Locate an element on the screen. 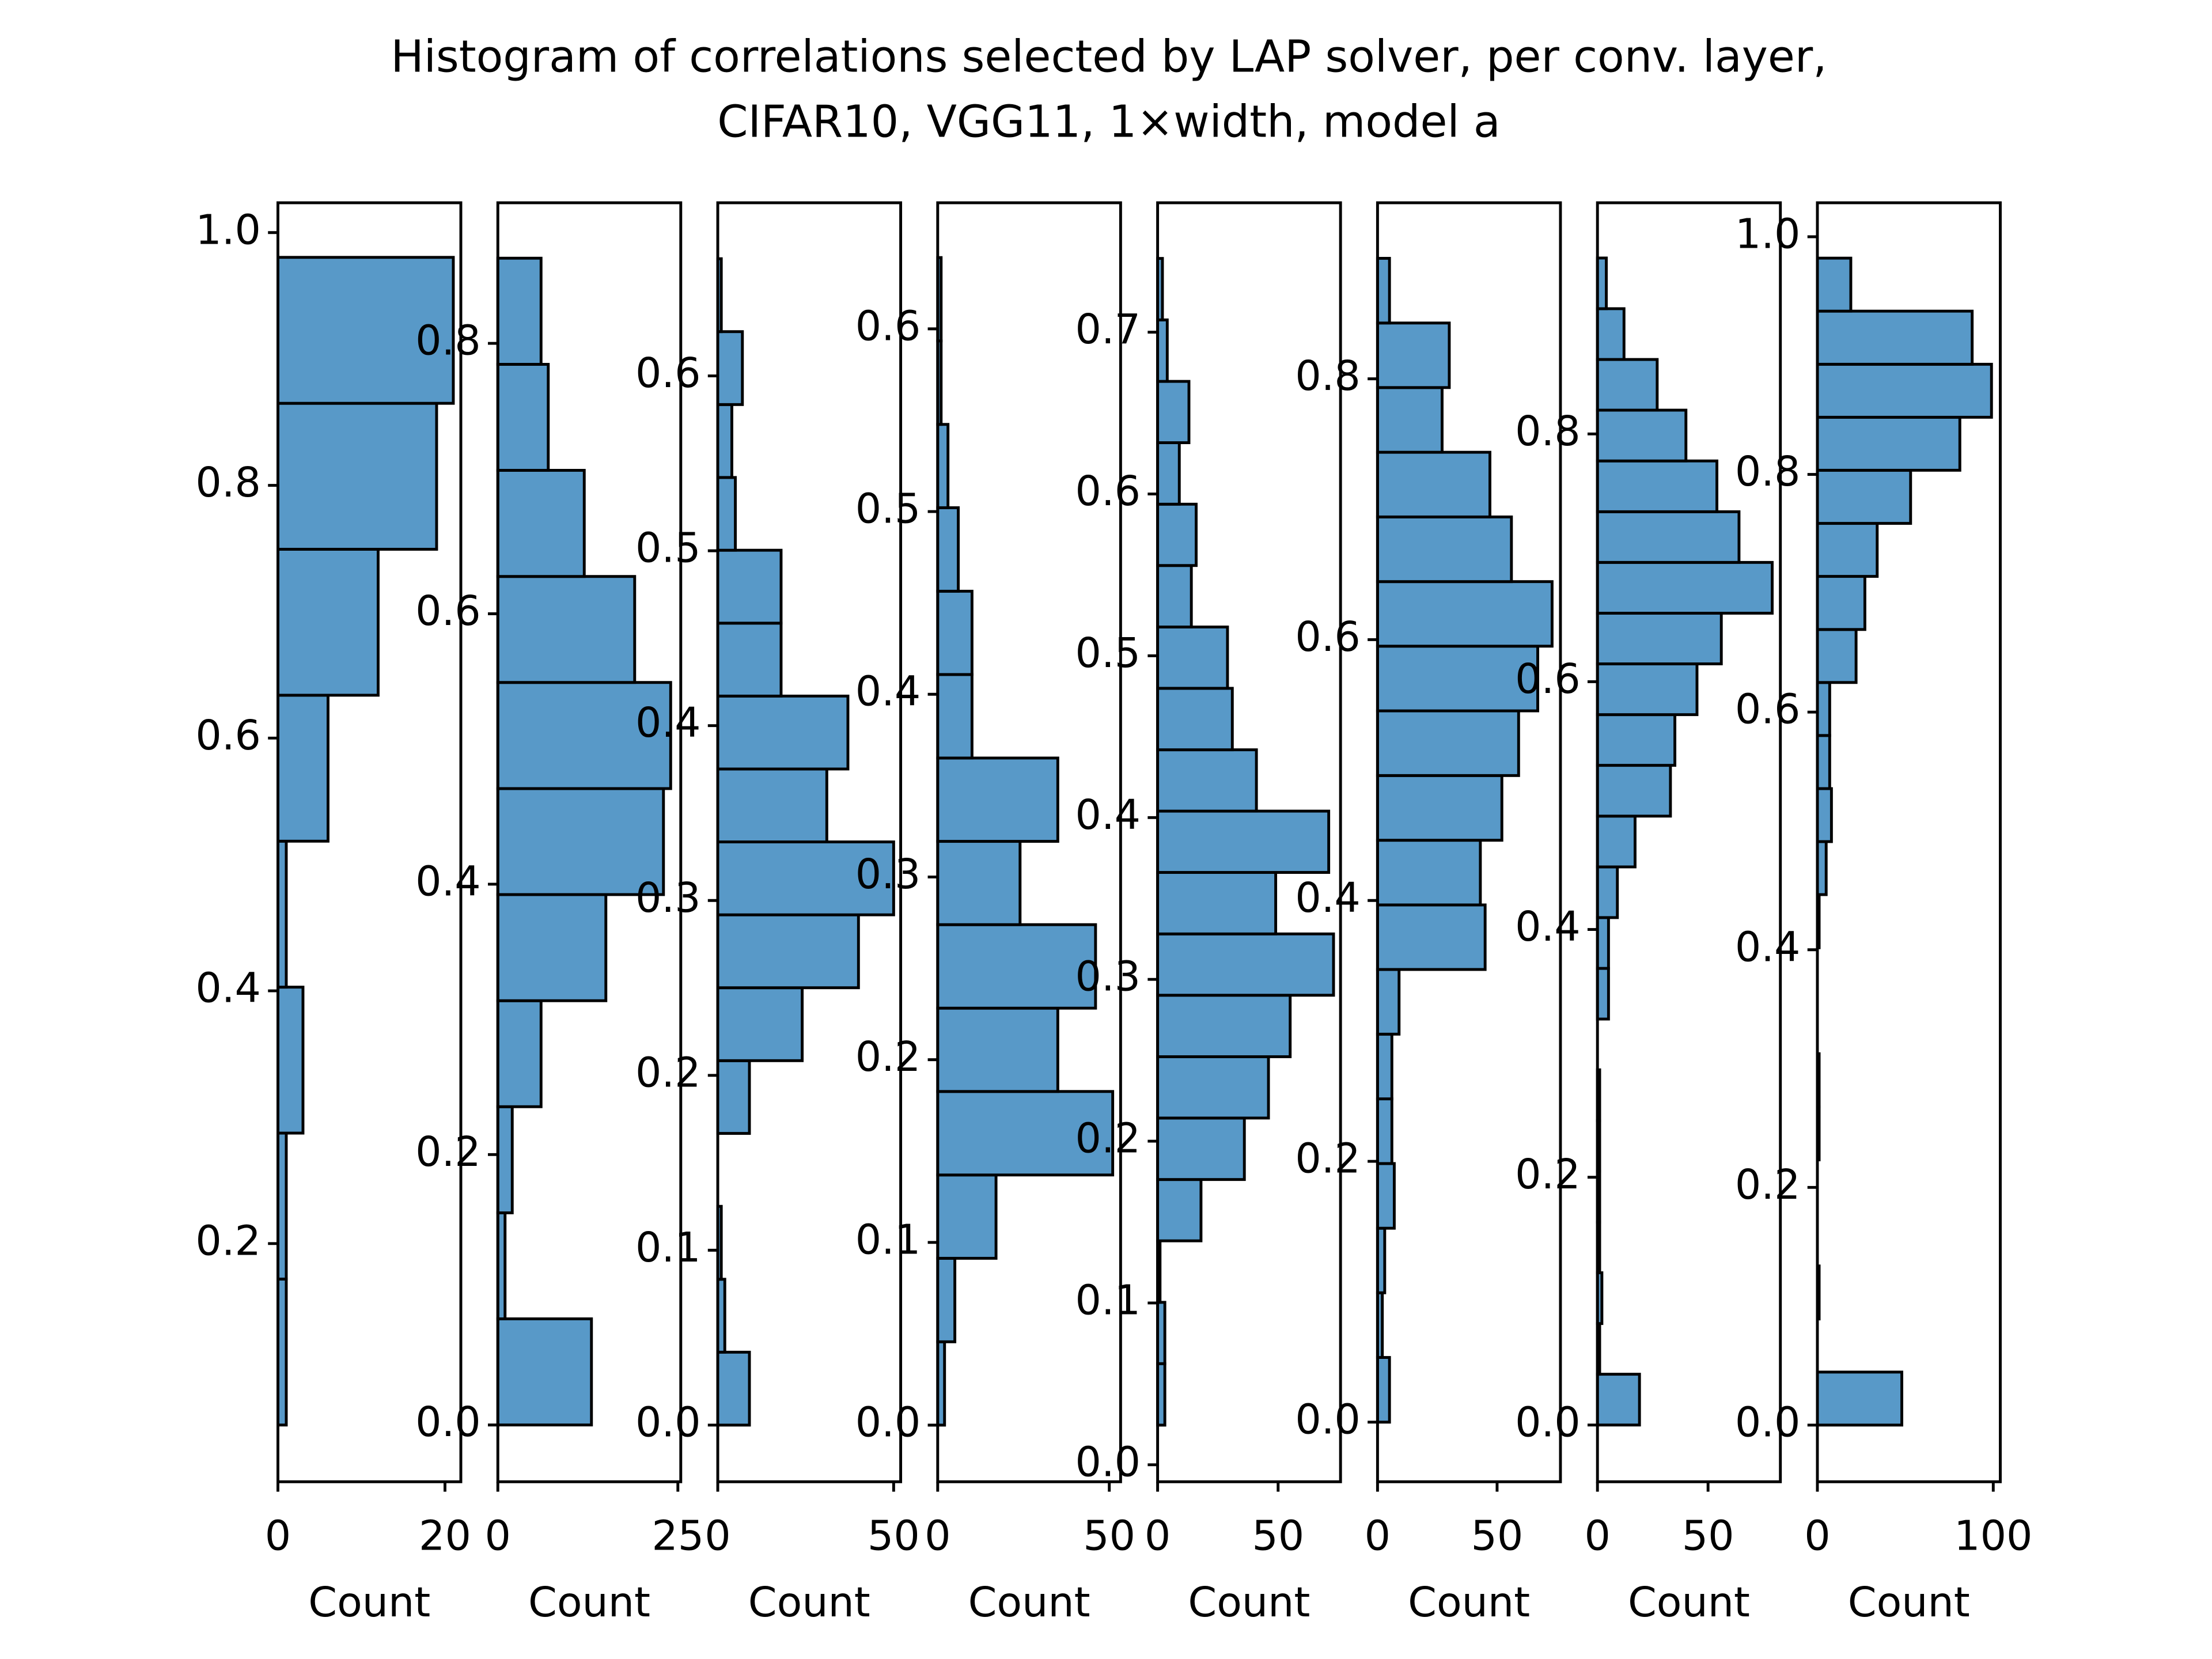  y-tick-label: 0.1 is located at coordinates (668, 1247).